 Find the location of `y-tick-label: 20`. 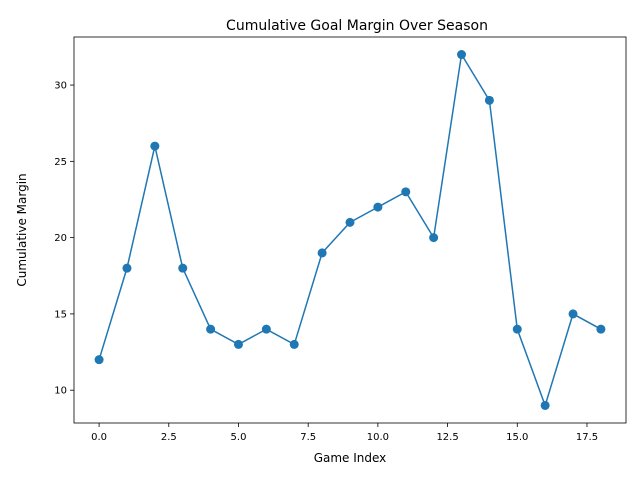

y-tick-label: 20 is located at coordinates (60, 238).